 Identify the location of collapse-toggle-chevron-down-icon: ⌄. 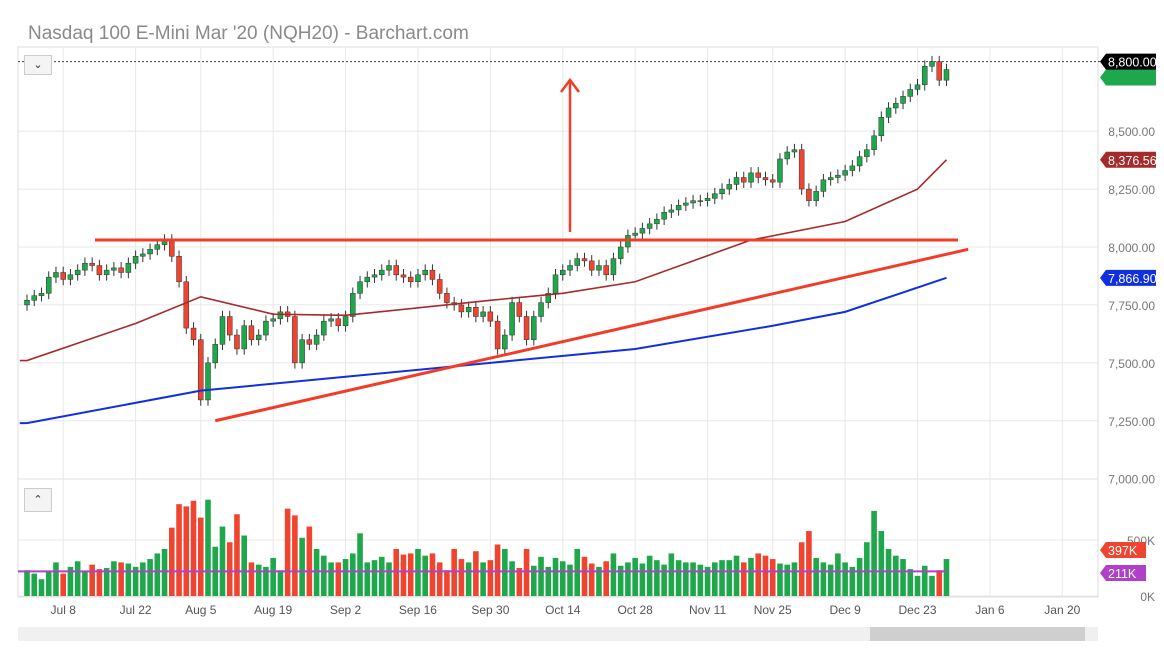
(38, 65).